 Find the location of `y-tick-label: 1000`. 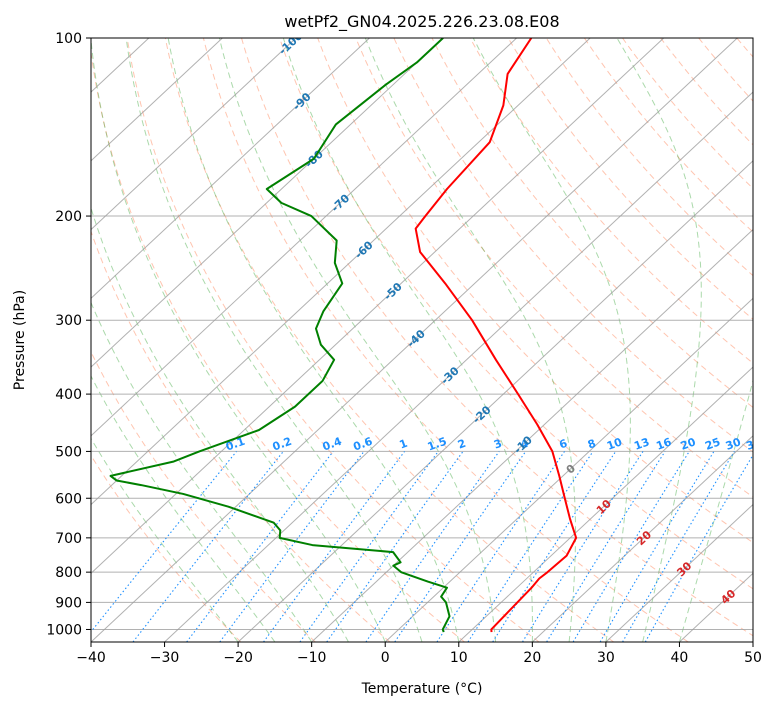

y-tick-label: 1000 is located at coordinates (64, 630).